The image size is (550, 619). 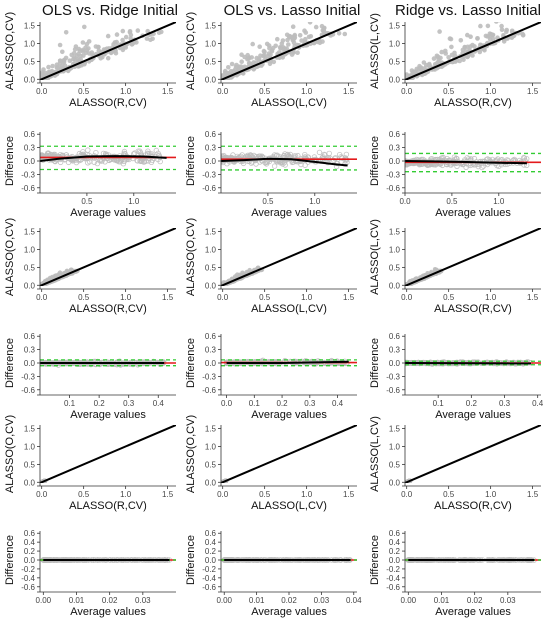 I want to click on x-axis-label: Average values, so click(x=289, y=213).